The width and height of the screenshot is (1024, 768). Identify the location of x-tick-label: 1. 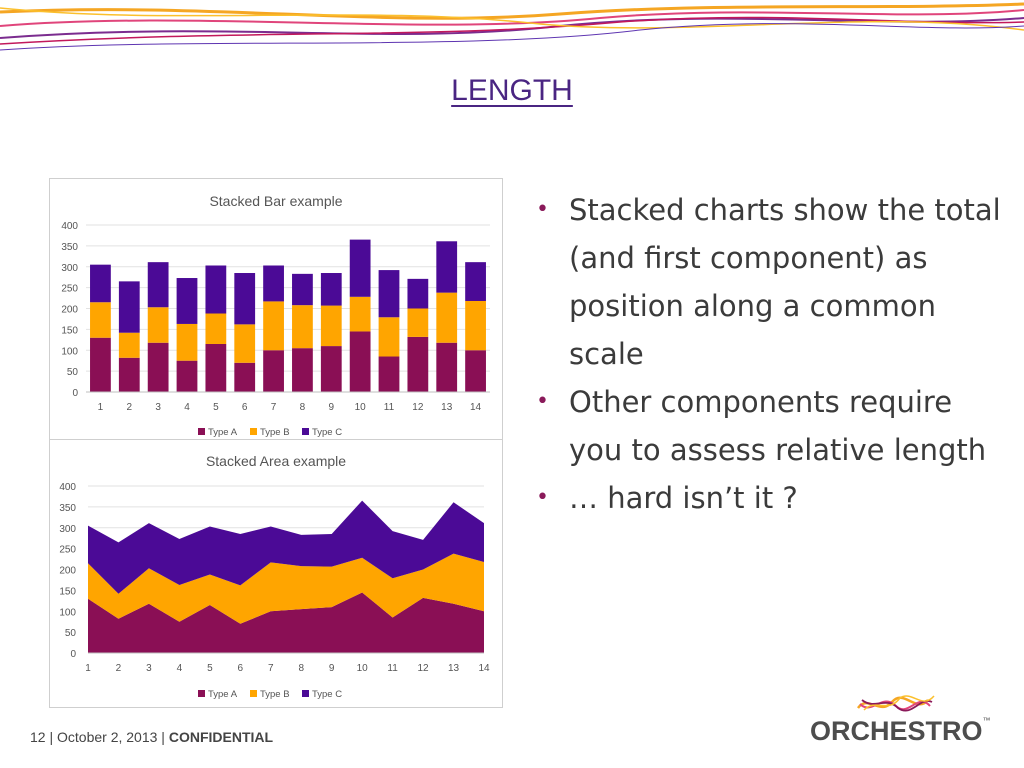
(101, 407).